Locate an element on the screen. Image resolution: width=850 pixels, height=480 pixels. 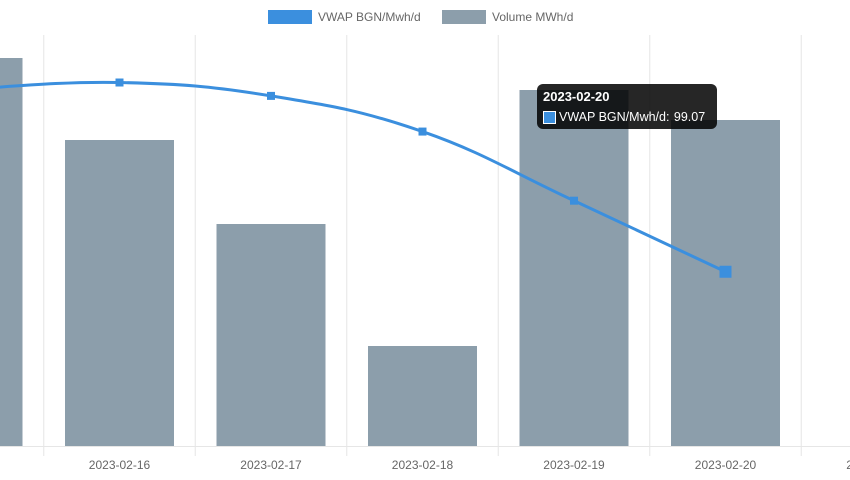
legend-label-vwap: VWAP BGN/Mwh/d is located at coordinates (369, 17).